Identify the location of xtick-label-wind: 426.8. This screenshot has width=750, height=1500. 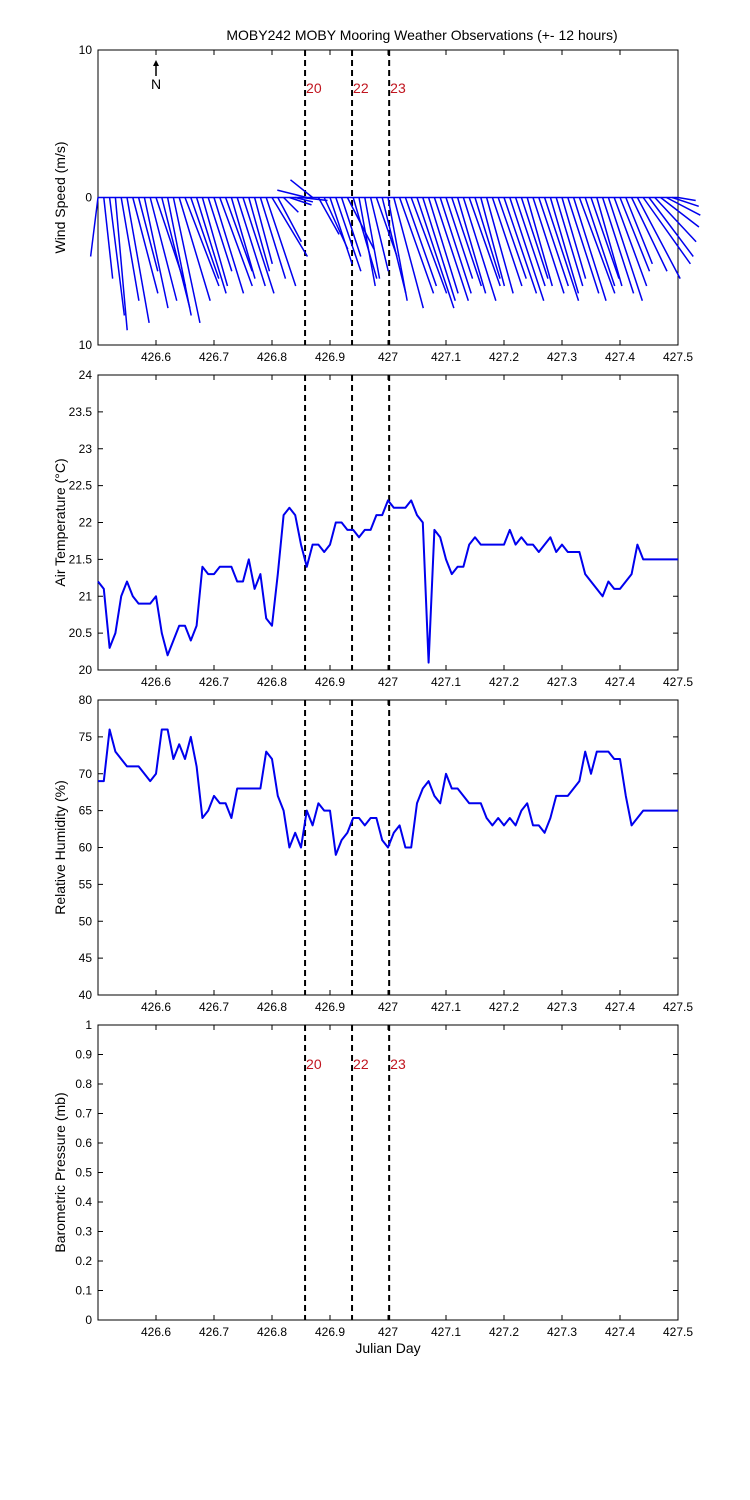
(272, 357).